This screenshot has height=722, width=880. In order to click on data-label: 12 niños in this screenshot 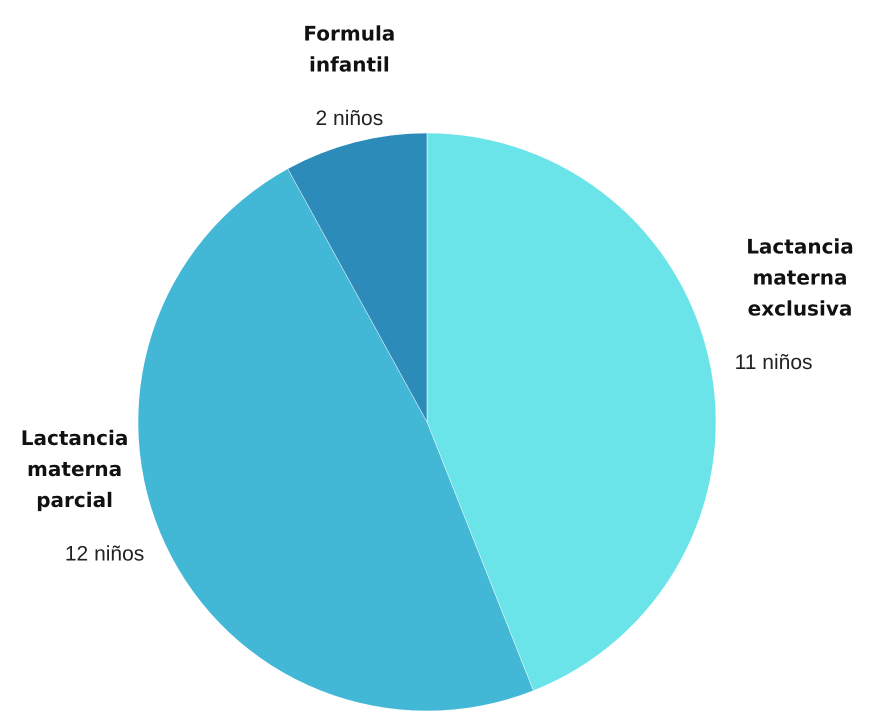, I will do `click(104, 554)`.